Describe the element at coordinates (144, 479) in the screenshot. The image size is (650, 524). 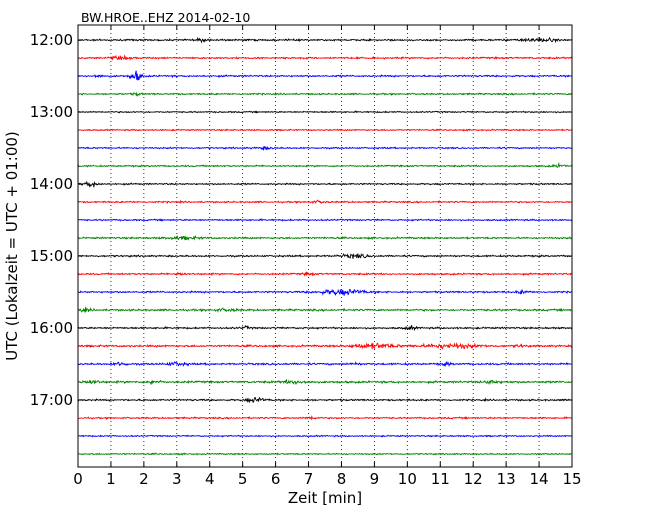
I see `x-tick-label-2: 2` at that location.